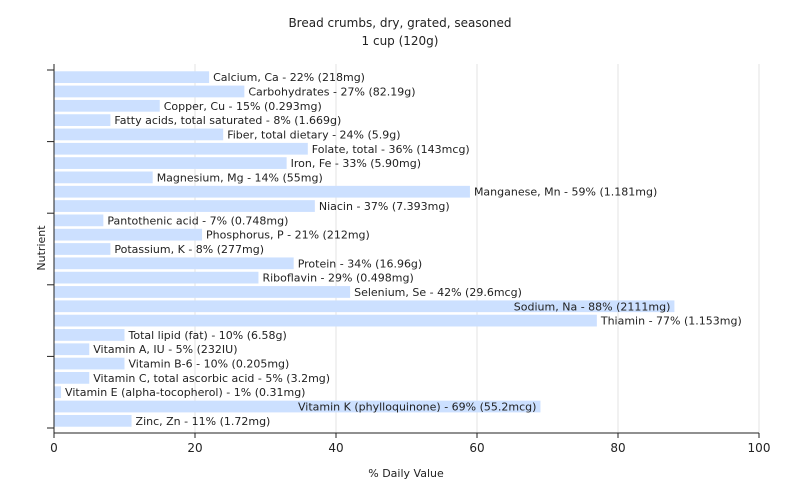 Image resolution: width=800 pixels, height=500 pixels. I want to click on bar-label: Copper, Cu - 15% (0.293mg), so click(243, 106).